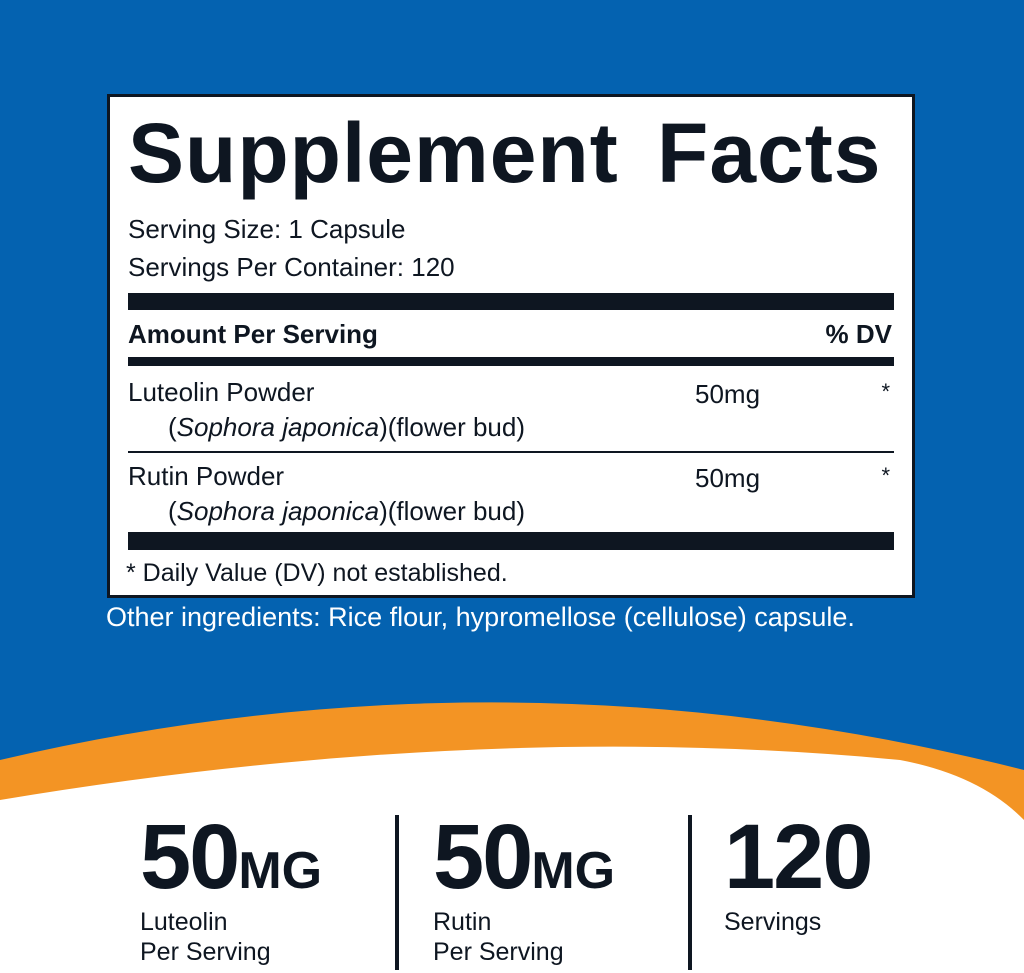 The height and width of the screenshot is (973, 1024). Describe the element at coordinates (317, 573) in the screenshot. I see `footnote: * Daily Value (DV) not established.` at that location.